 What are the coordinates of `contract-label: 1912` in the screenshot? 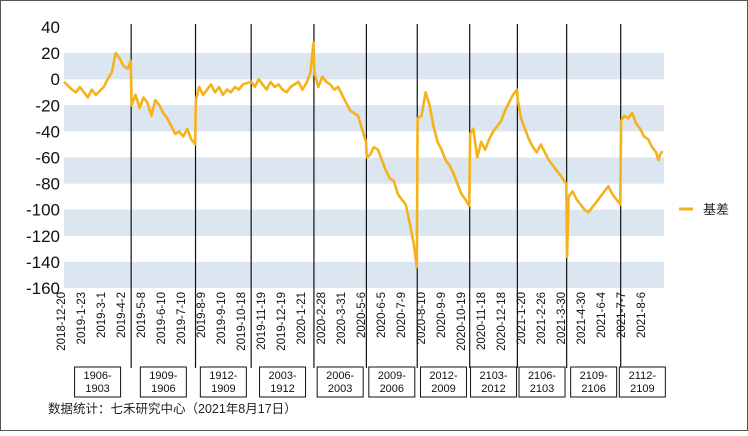 It's located at (282, 389).